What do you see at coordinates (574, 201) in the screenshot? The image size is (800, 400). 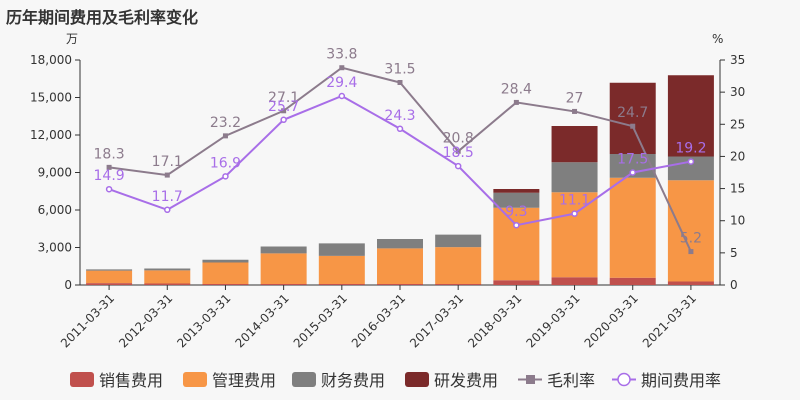 I see `expense-rate-label: 11.1` at bounding box center [574, 201].